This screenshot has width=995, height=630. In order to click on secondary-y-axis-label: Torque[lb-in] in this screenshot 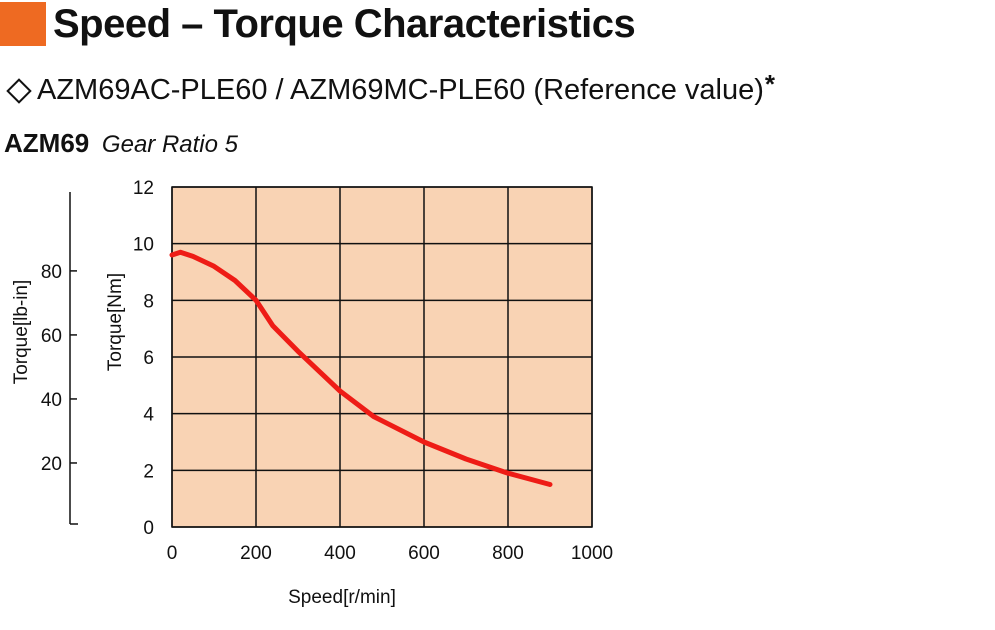, I will do `click(21, 332)`.